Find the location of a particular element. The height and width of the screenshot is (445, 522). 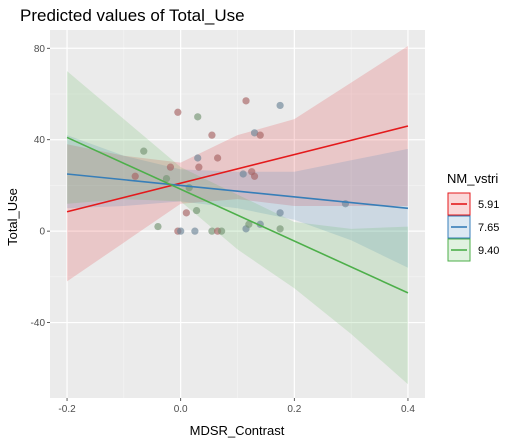

legend-label: 5.91 is located at coordinates (488, 205).